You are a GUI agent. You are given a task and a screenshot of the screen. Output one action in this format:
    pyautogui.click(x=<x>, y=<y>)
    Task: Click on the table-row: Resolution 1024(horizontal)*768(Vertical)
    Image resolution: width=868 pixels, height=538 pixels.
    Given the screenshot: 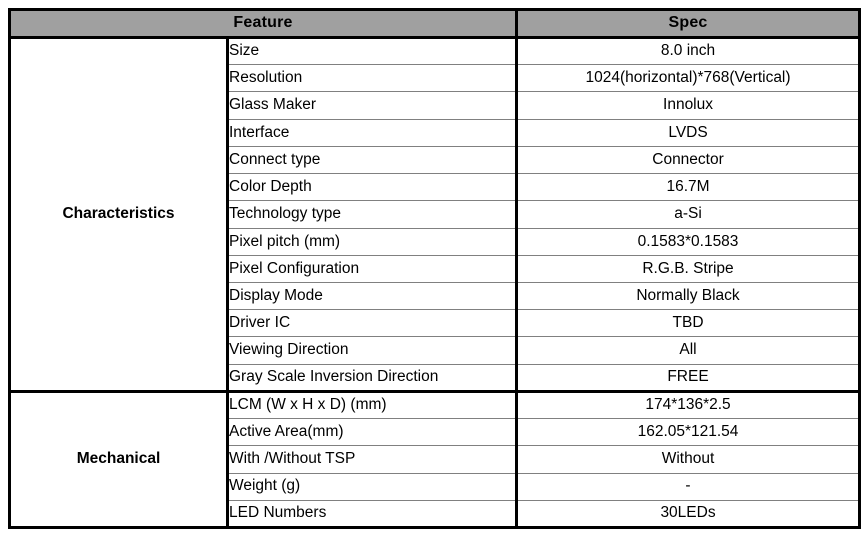 What is the action you would take?
    pyautogui.click(x=435, y=78)
    